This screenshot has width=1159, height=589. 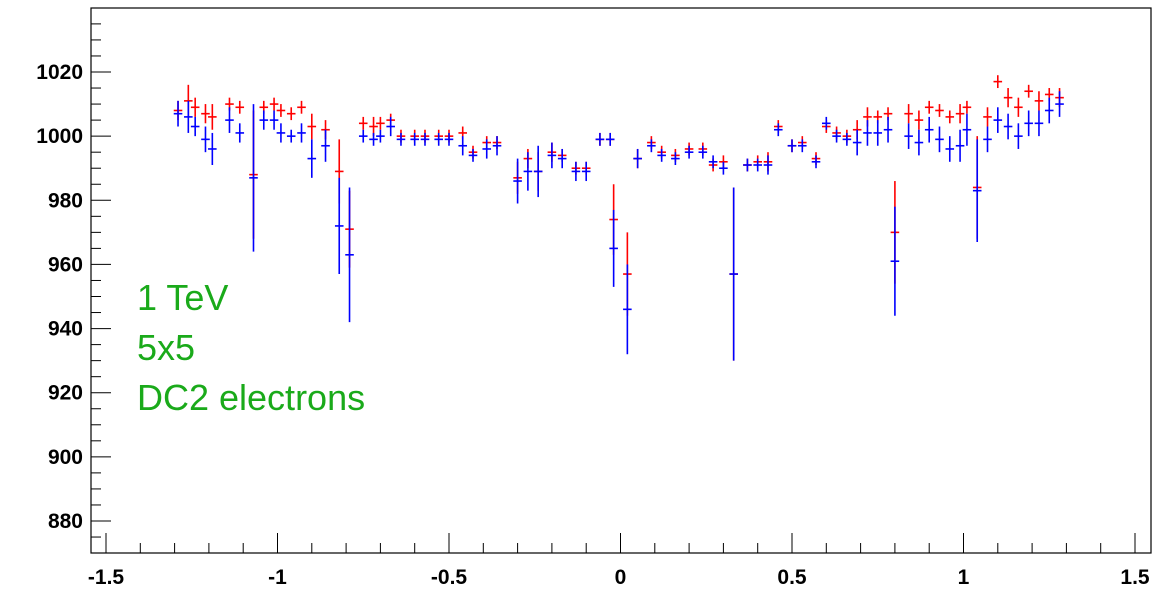 I want to click on annotation-energy: 1 TeV, so click(x=182, y=297).